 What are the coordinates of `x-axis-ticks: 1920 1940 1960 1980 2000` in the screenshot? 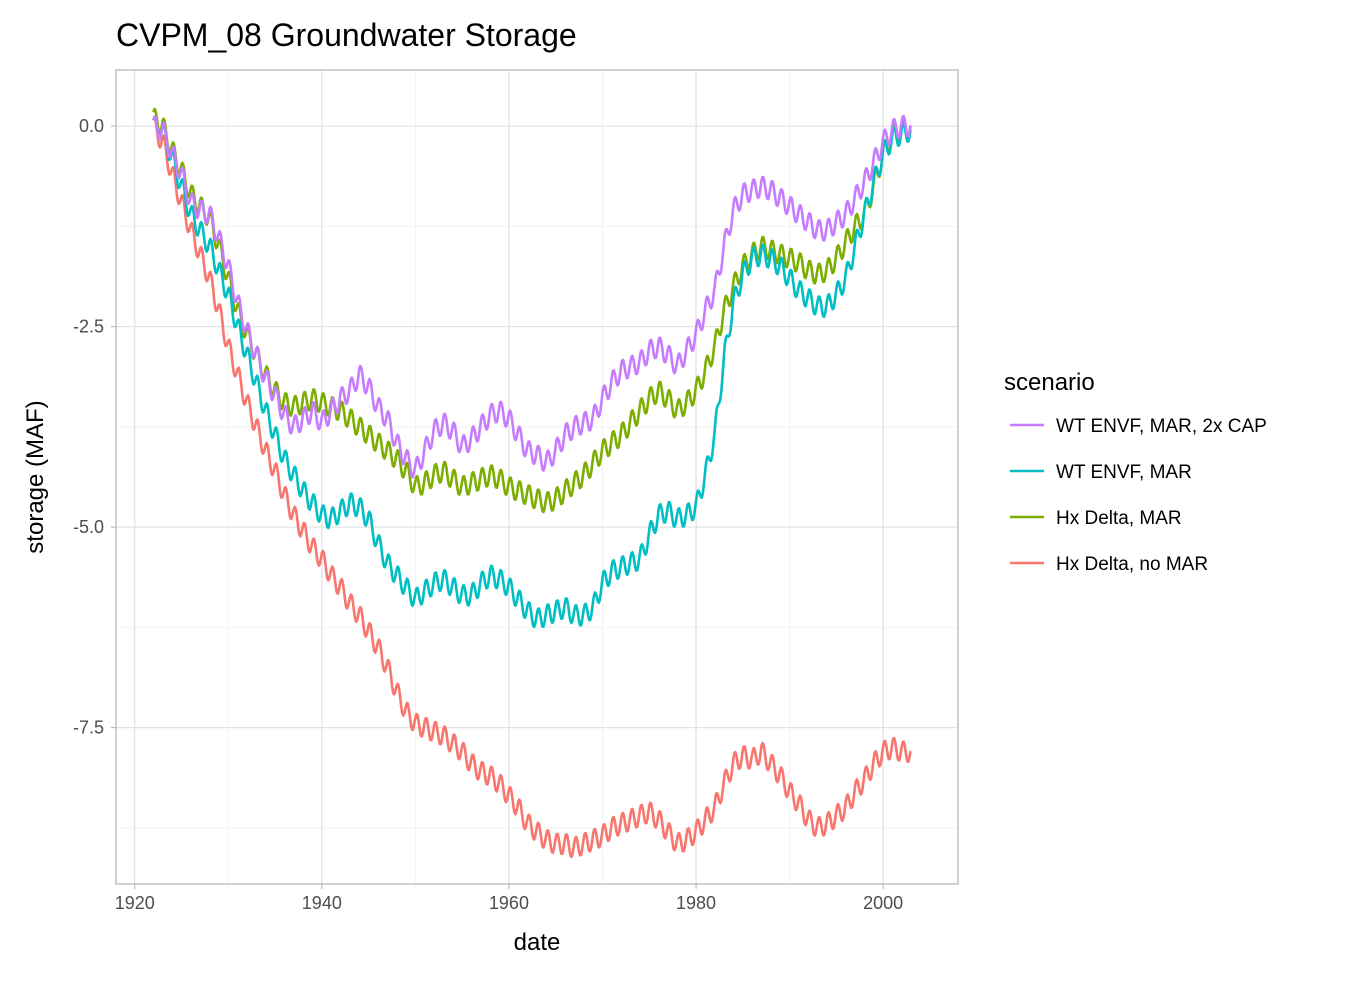 It's located at (509, 898).